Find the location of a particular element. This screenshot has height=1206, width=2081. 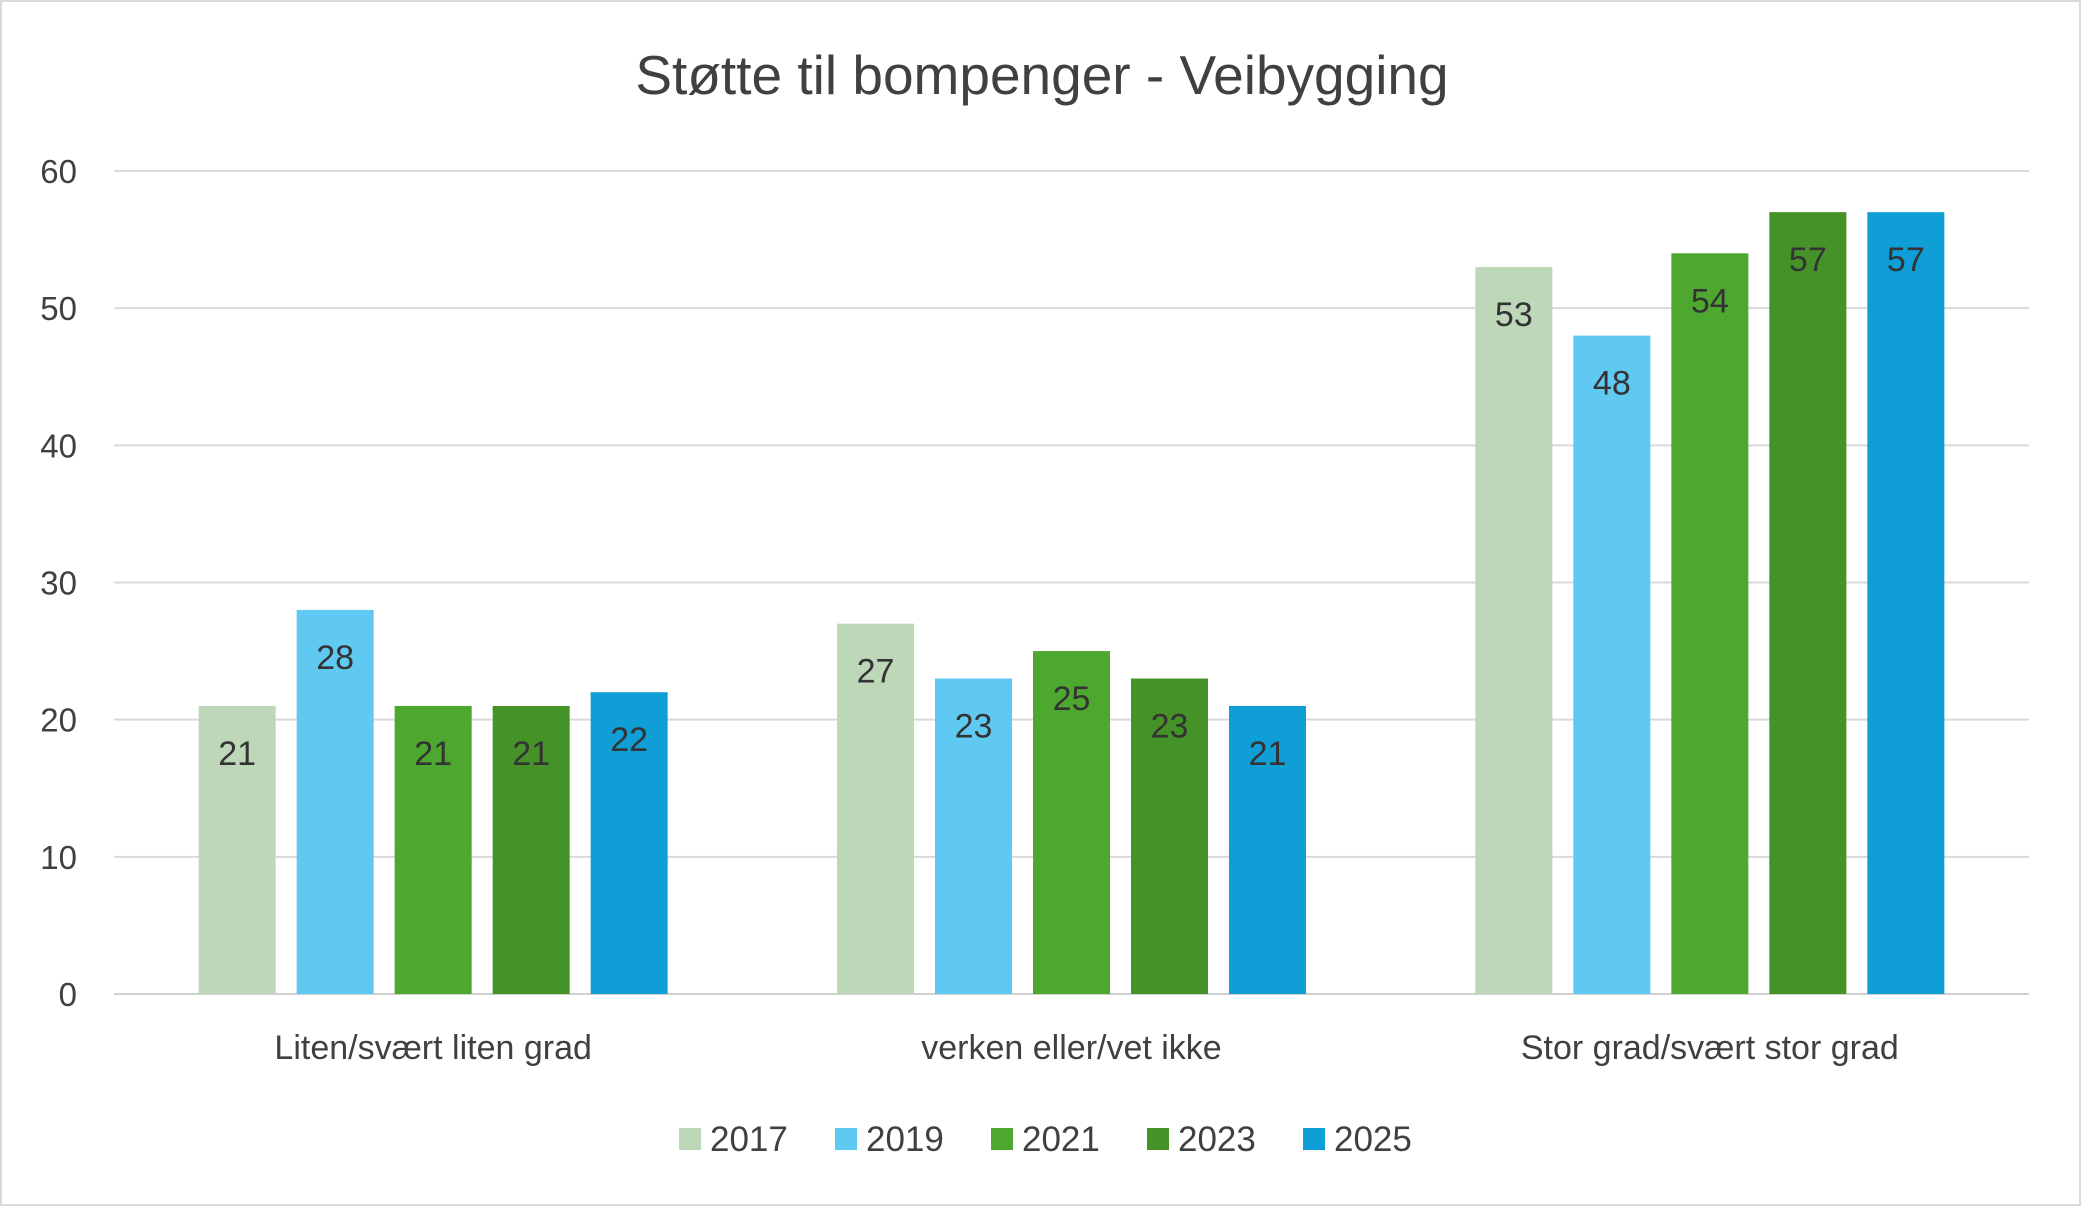

x-category-label: Stor grad/svært stor grad is located at coordinates (1710, 1048).